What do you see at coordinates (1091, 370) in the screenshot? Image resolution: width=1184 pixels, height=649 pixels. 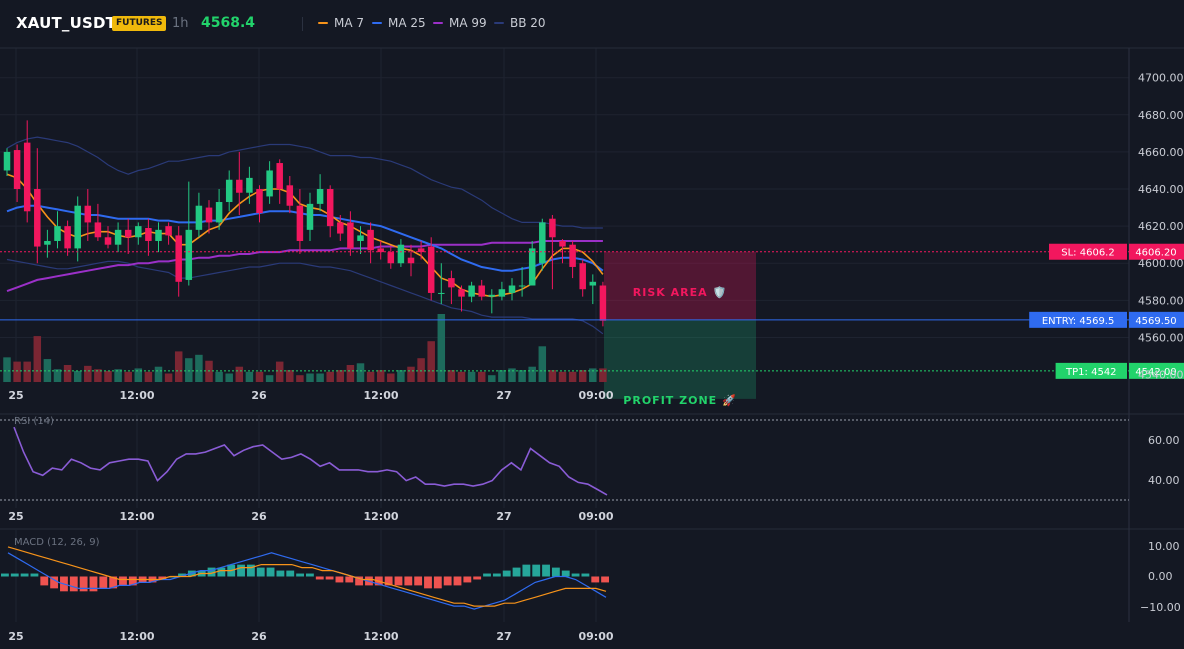 I see `tp-tag-bg` at bounding box center [1091, 370].